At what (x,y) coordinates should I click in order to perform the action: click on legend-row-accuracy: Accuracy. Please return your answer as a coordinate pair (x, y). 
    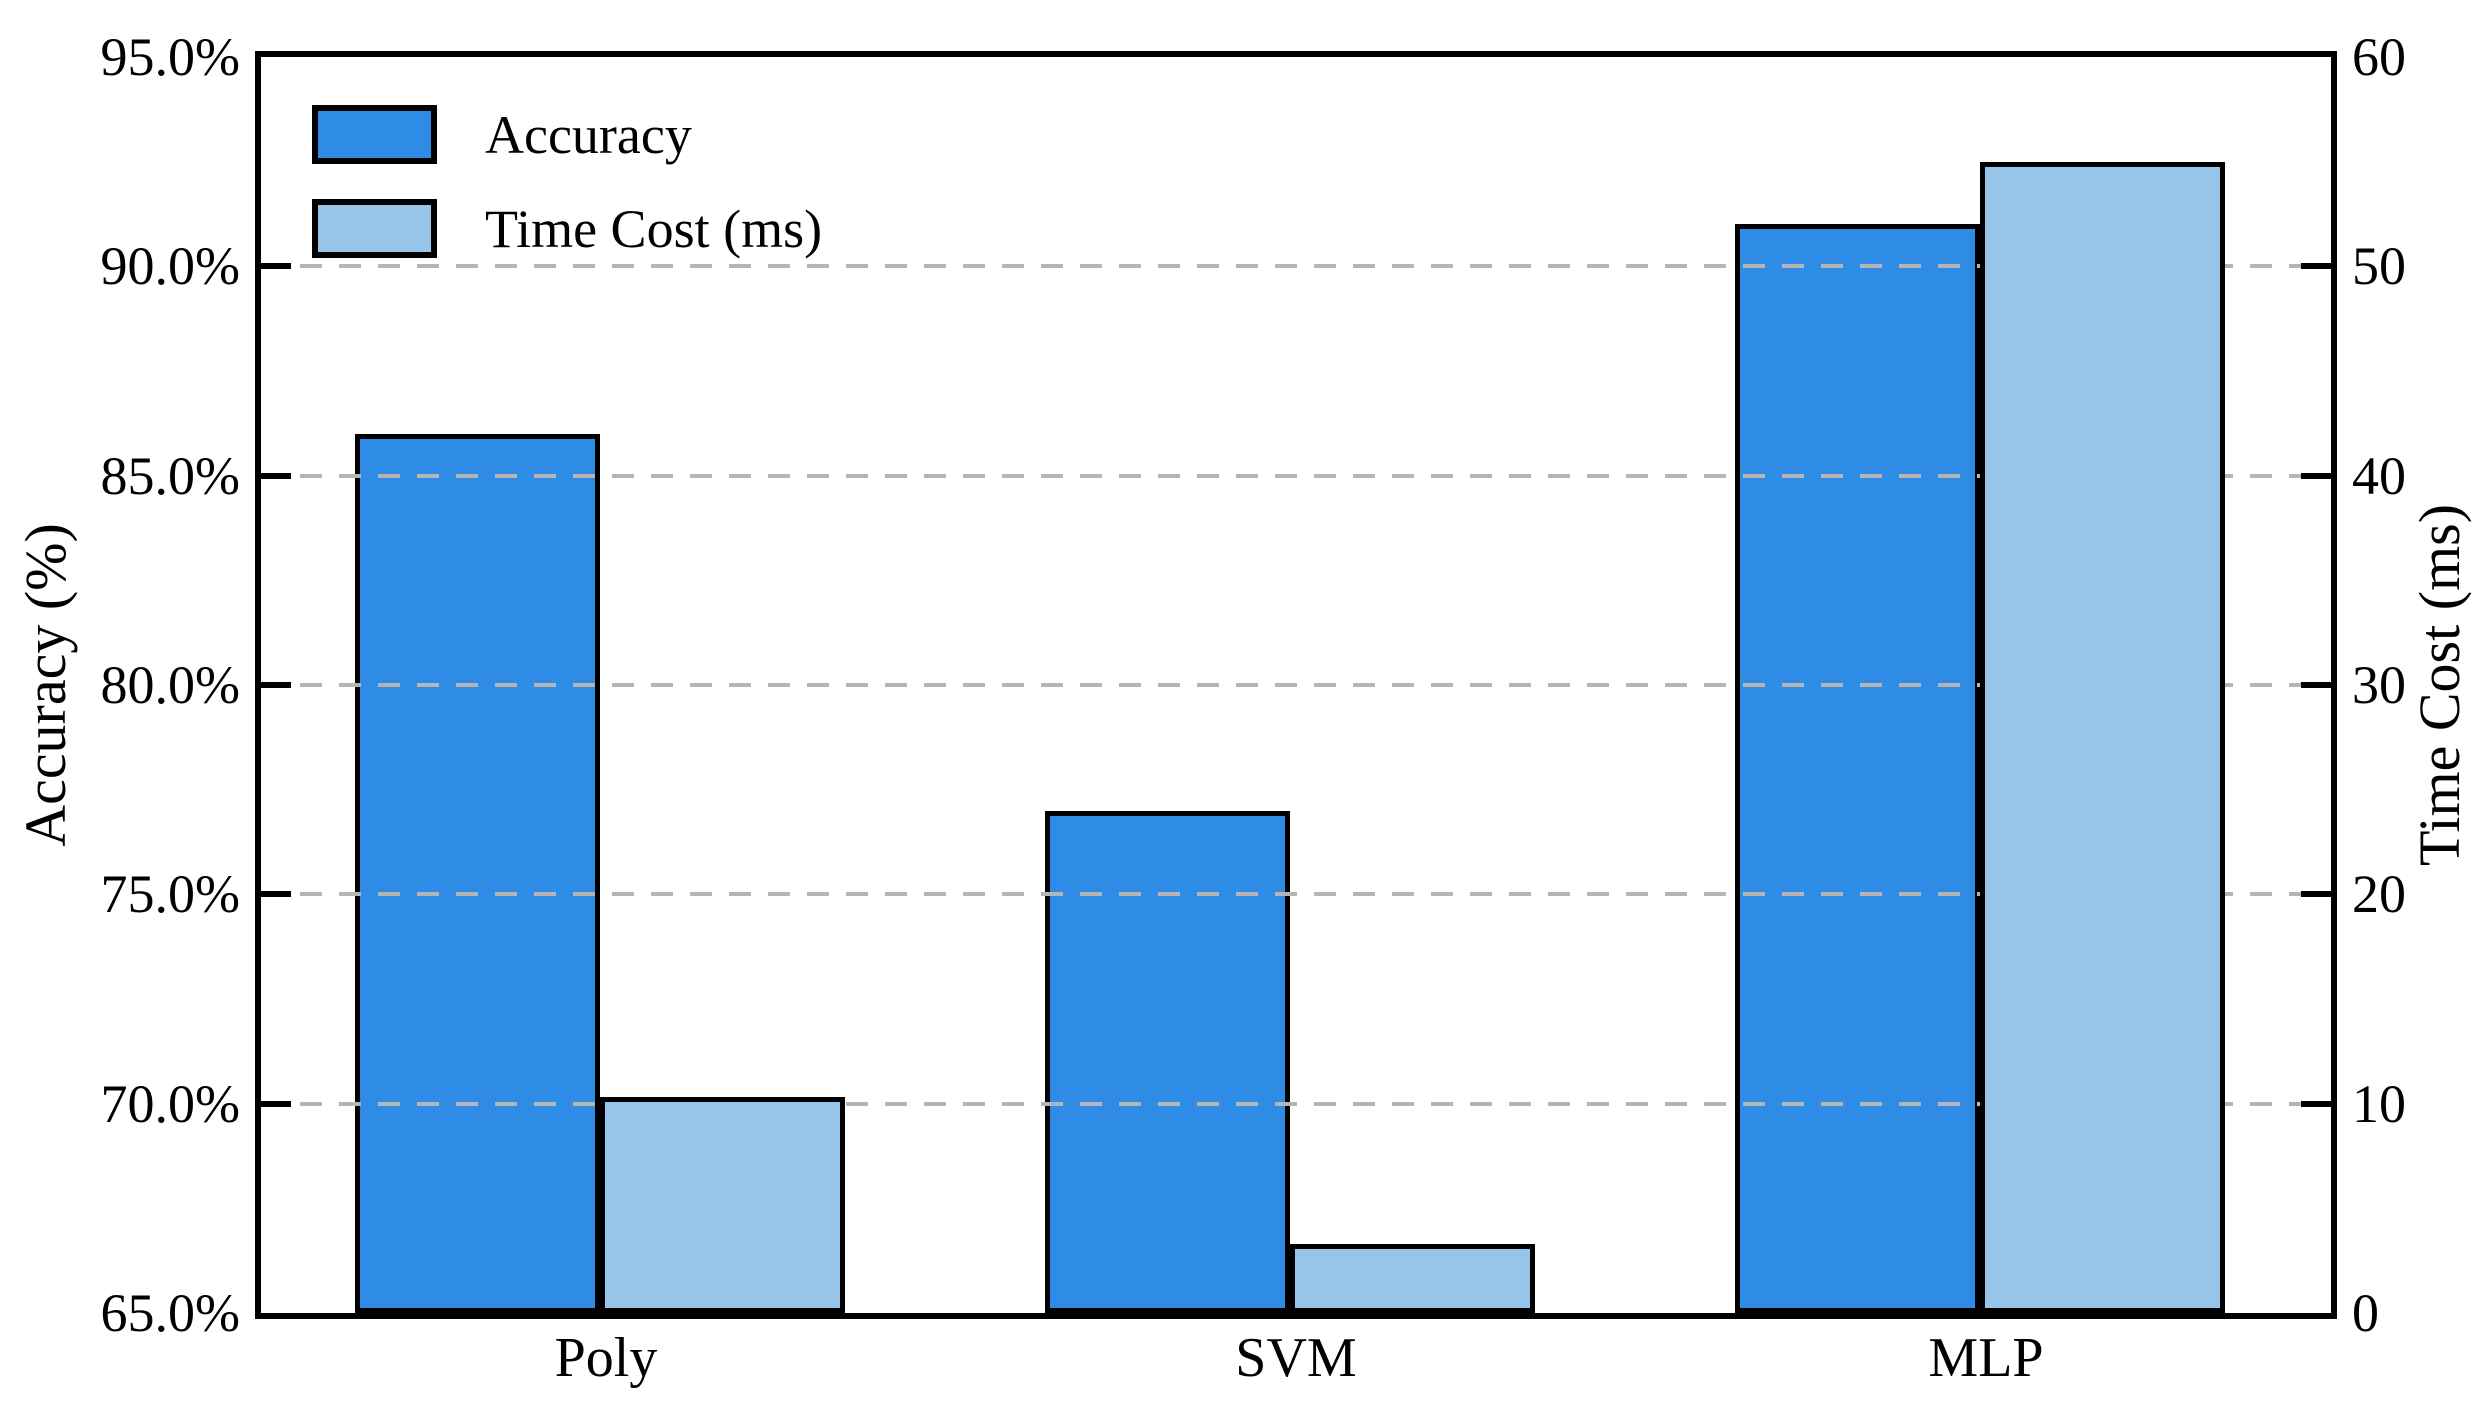
    Looking at the image, I should click on (567, 134).